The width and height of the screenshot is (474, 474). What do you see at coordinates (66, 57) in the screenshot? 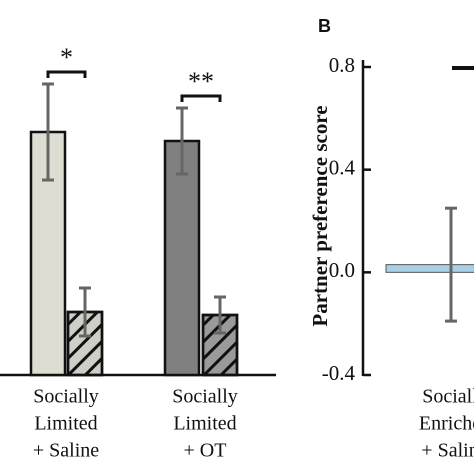
I see `significance-label: *` at bounding box center [66, 57].